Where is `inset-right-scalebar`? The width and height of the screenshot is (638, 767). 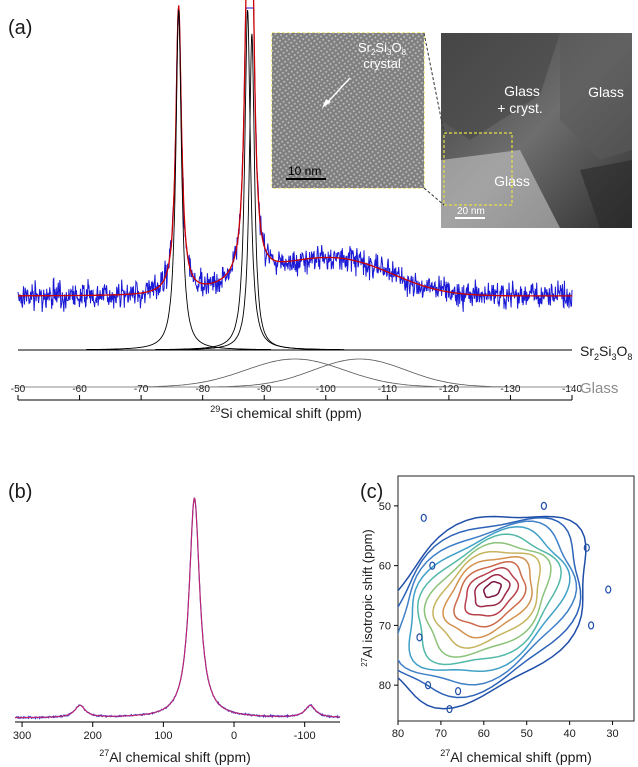
inset-right-scalebar is located at coordinates (470, 218).